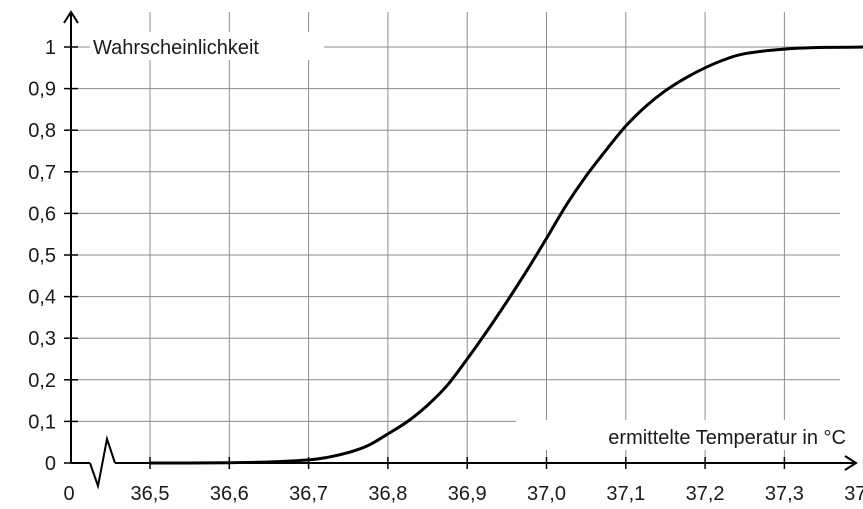  Describe the element at coordinates (50, 48) in the screenshot. I see `y-tick-label: 1` at that location.